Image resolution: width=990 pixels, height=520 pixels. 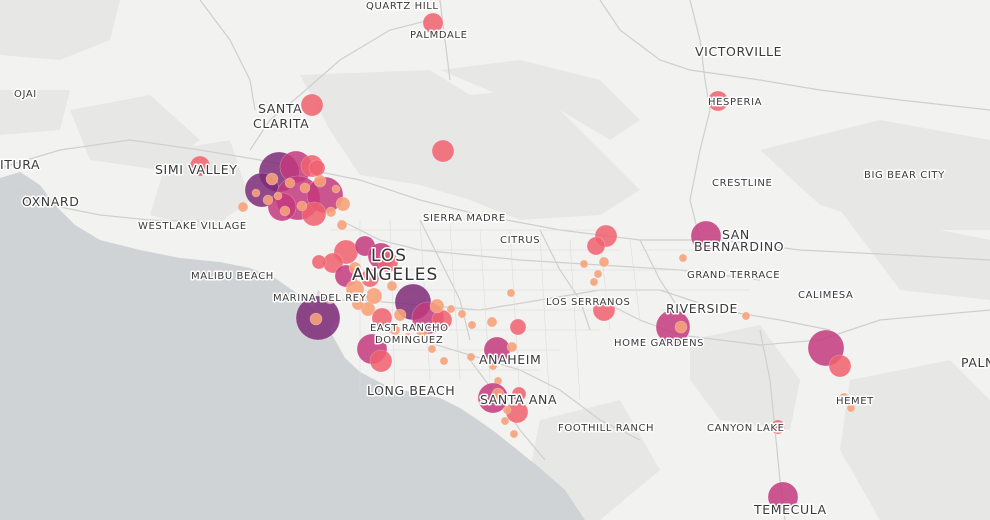 I want to click on label-east-rancho: EAST RANCHO, so click(x=409, y=328).